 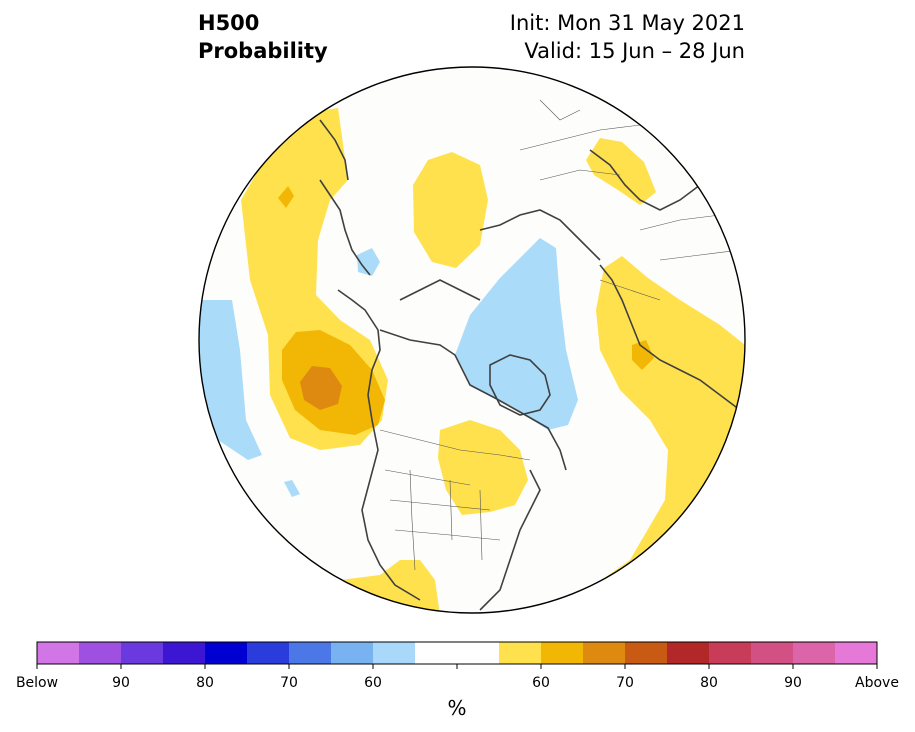 What do you see at coordinates (350, 257) in the screenshot?
I see `coastline-alaska` at bounding box center [350, 257].